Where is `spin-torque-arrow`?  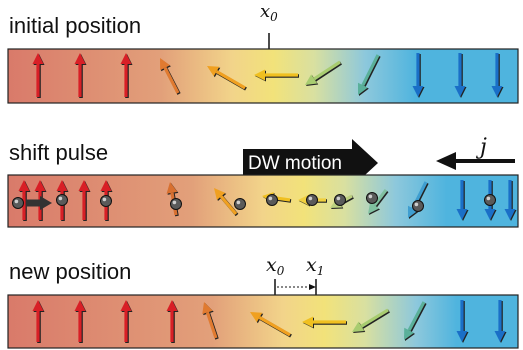
spin-torque-arrow is located at coordinates (39, 203).